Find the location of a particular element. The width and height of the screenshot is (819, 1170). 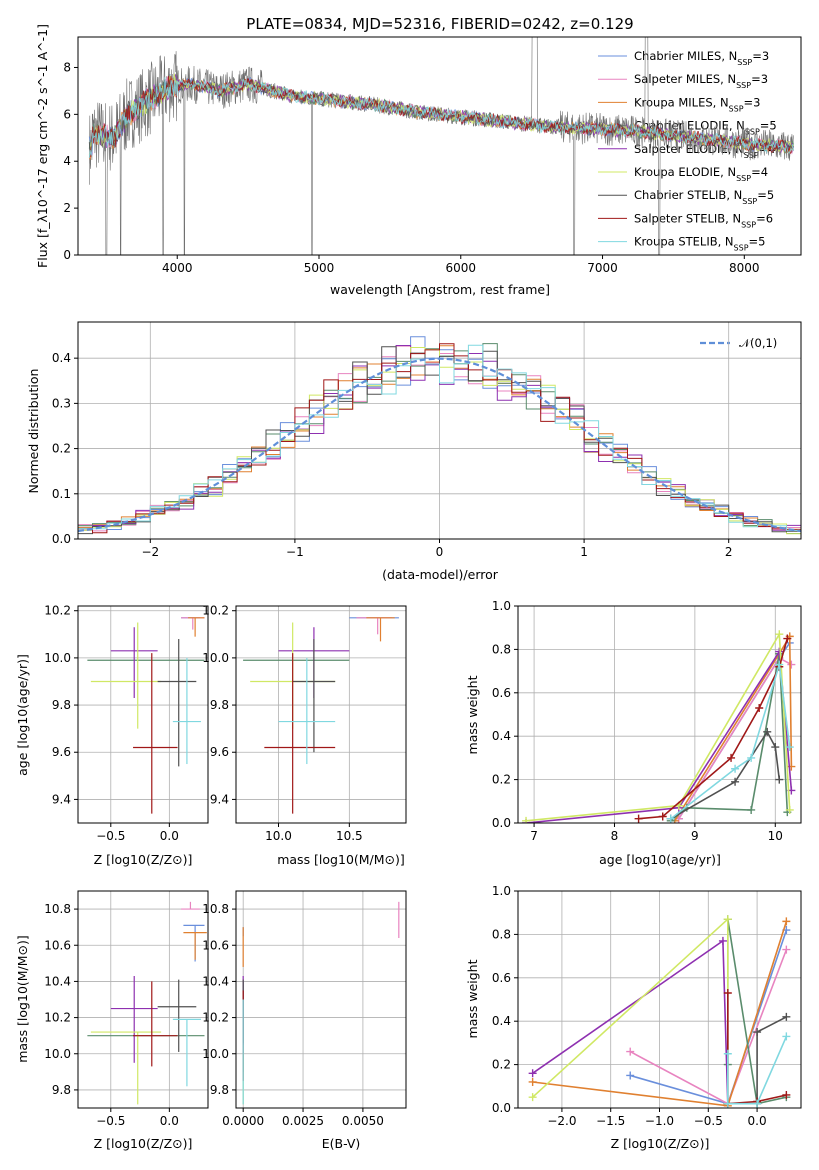

axes-mass-vs-Z: −0.5 0.0 9.8 10.0 10.2 10.4 10.6 10.8 is located at coordinates (126, 1009).